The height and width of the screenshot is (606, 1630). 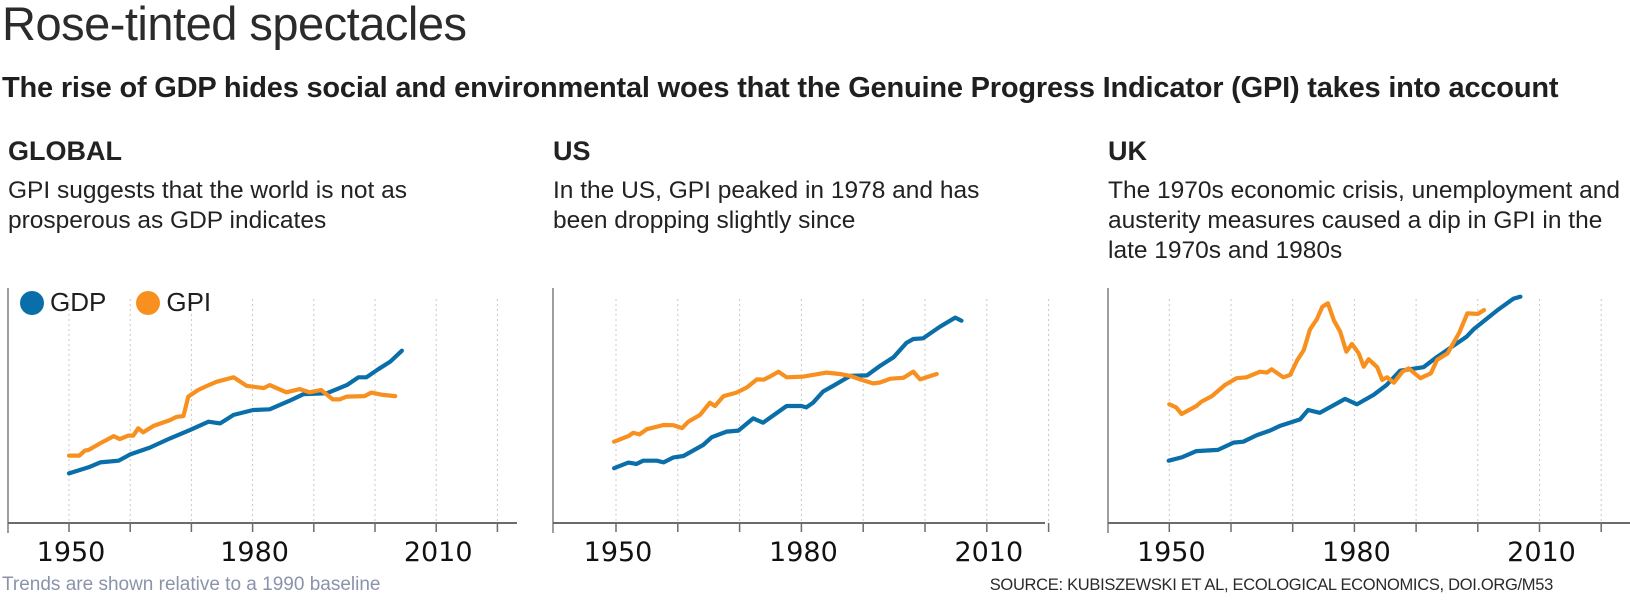 I want to click on series-line-global-gdp, so click(x=235, y=412).